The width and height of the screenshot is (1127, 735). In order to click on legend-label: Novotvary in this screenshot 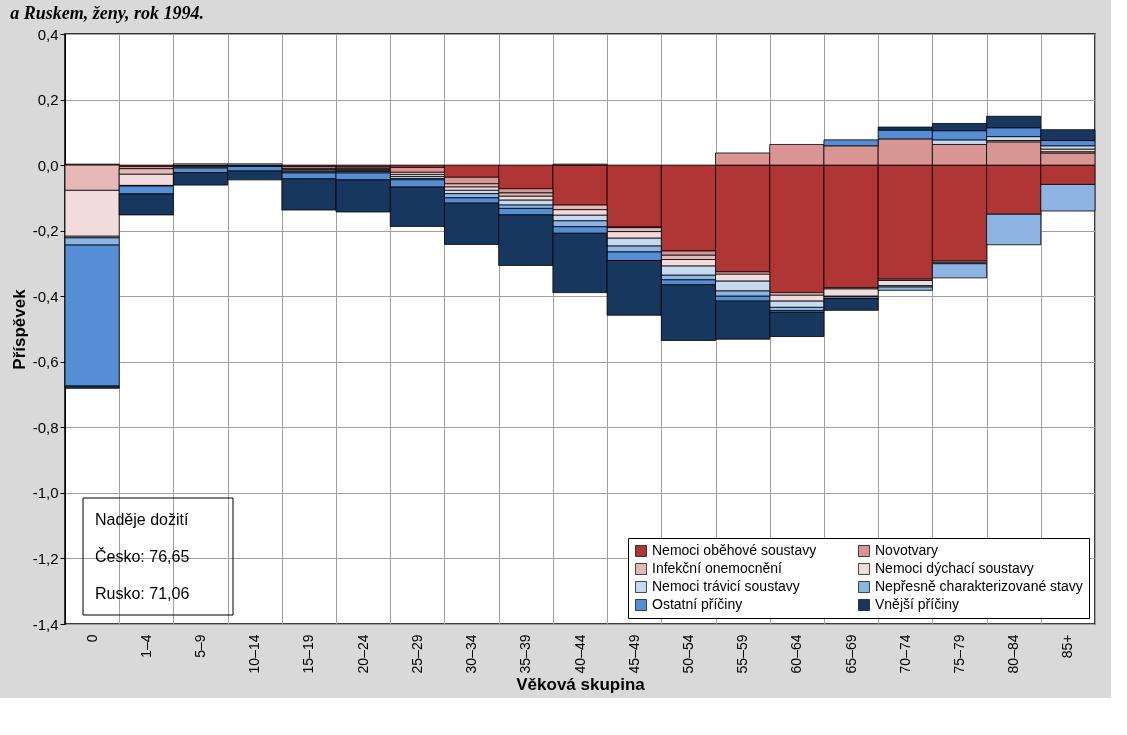, I will do `click(907, 550)`.